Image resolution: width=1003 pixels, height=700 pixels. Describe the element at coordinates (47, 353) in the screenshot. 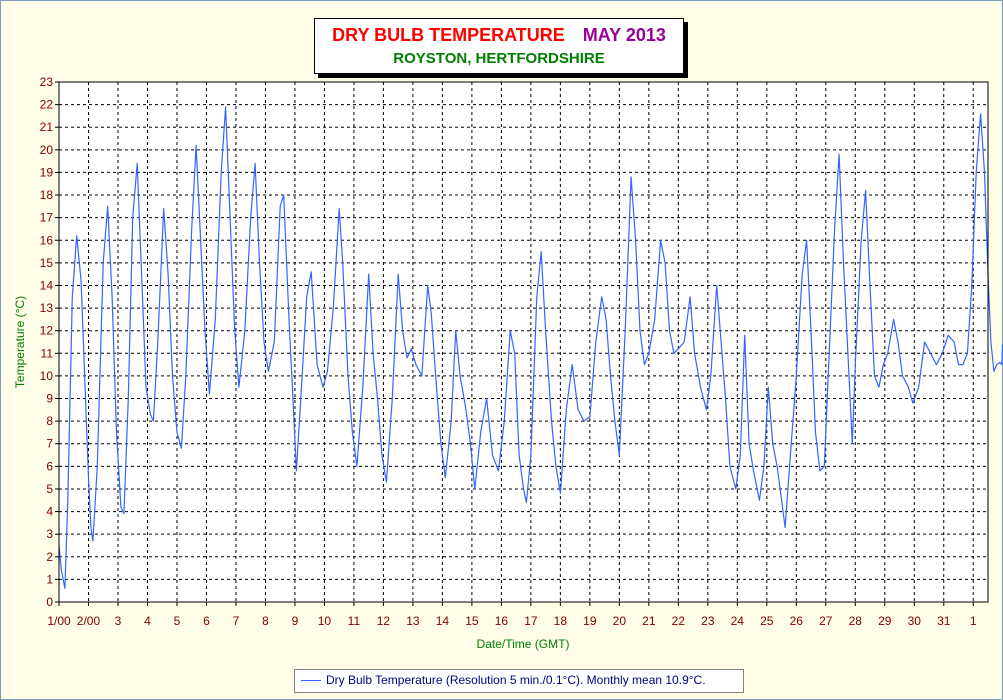

I see `y-tick-label: 11` at that location.